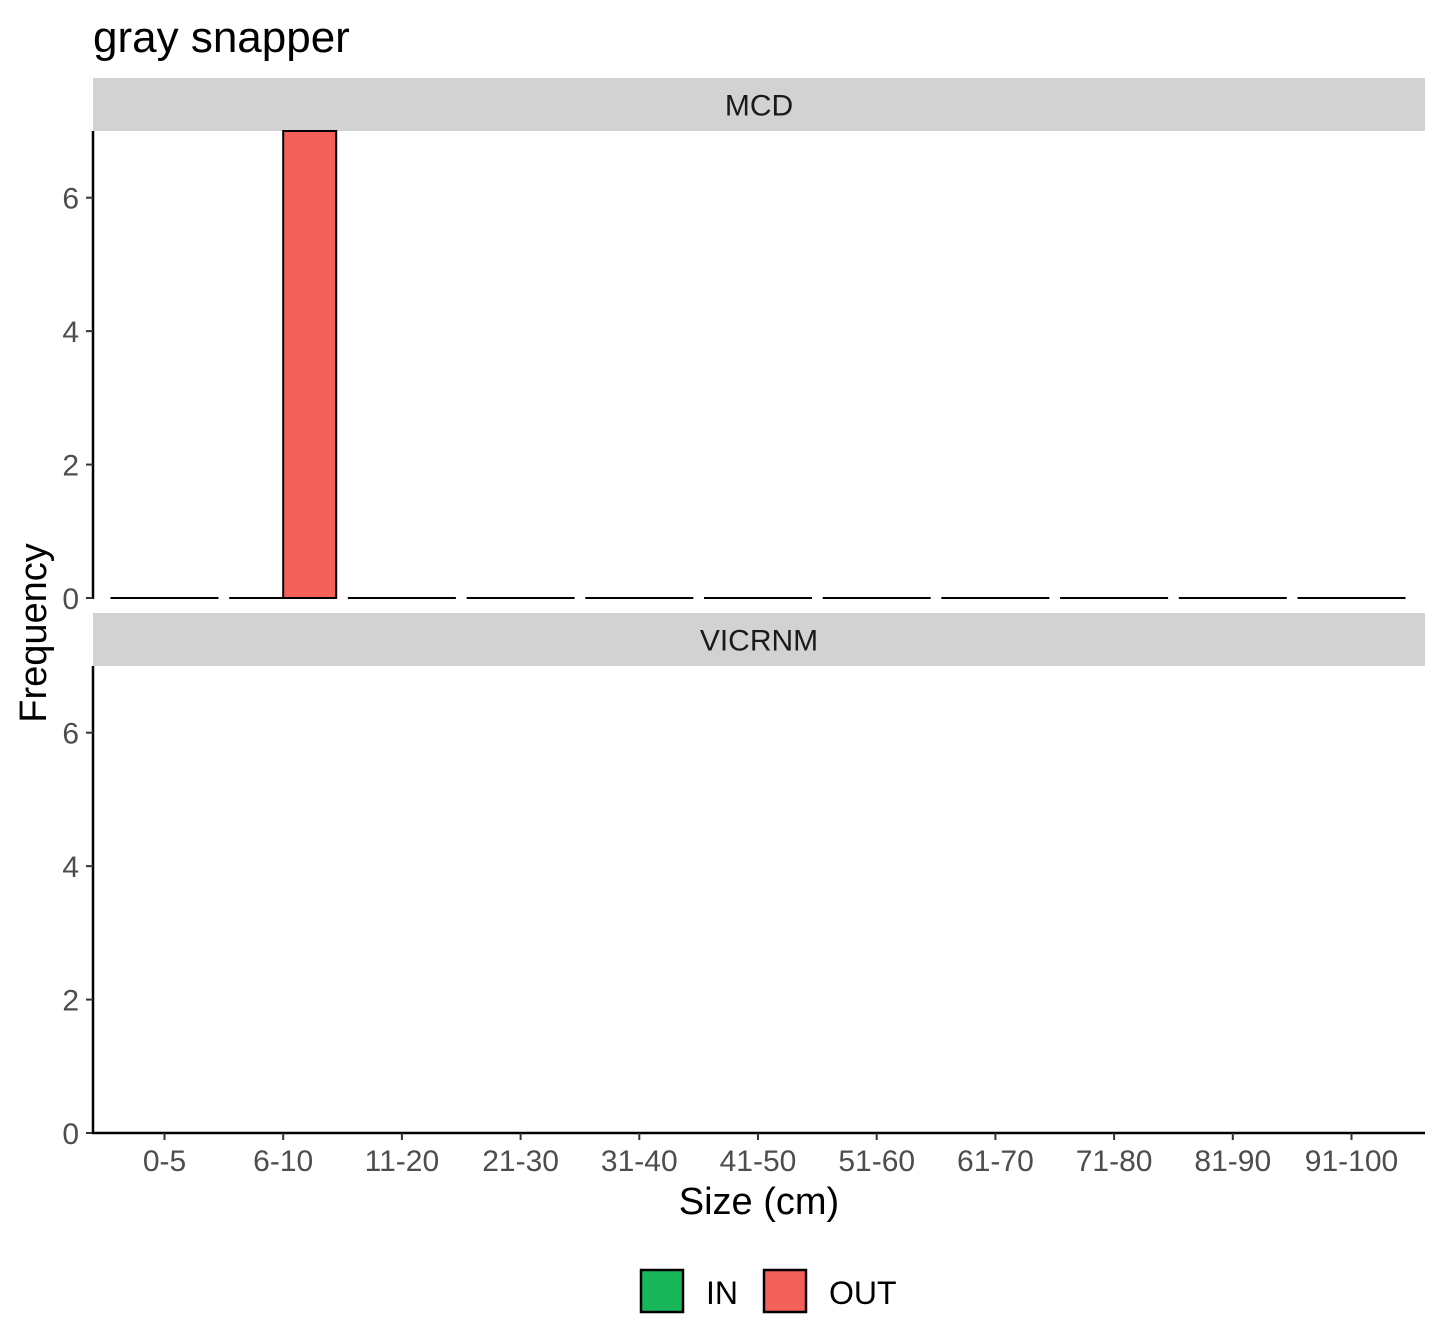 This screenshot has height=1344, width=1440. I want to click on legend-item-in: IN, so click(688, 1291).